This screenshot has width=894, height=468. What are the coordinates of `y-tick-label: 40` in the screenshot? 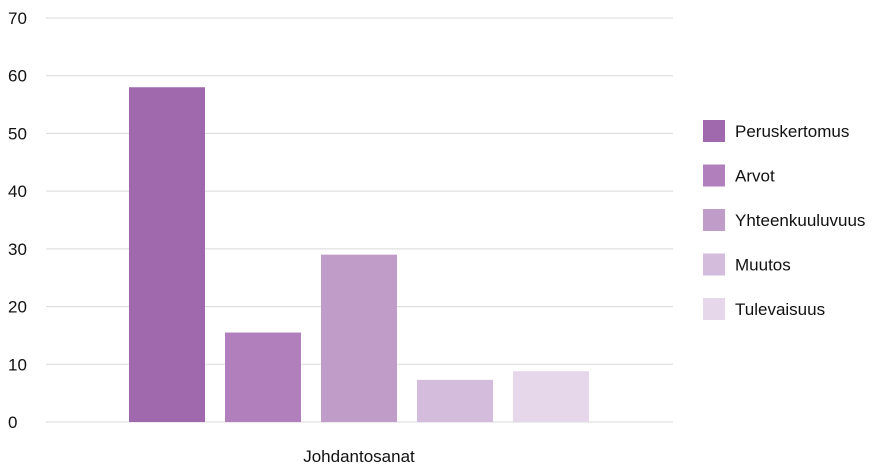 It's located at (17, 191).